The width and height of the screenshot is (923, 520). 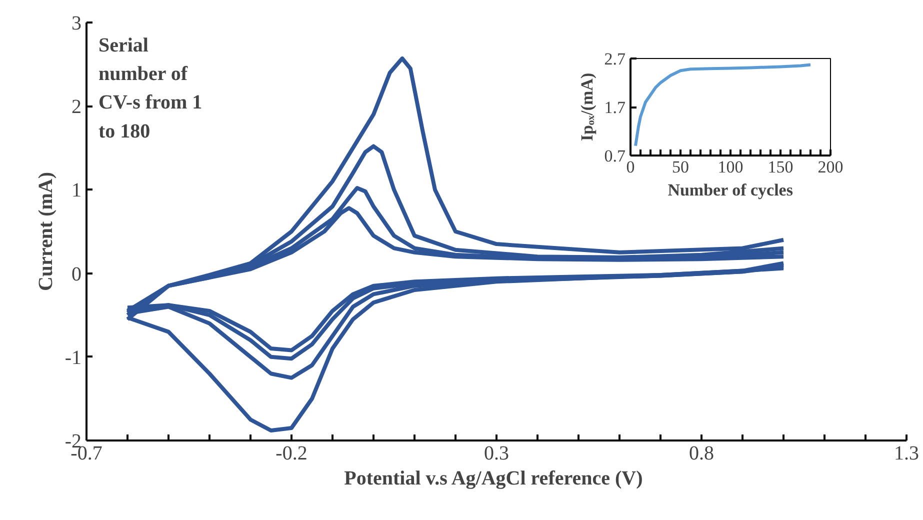 What do you see at coordinates (615, 156) in the screenshot?
I see `y-tick-label: 0.7` at bounding box center [615, 156].